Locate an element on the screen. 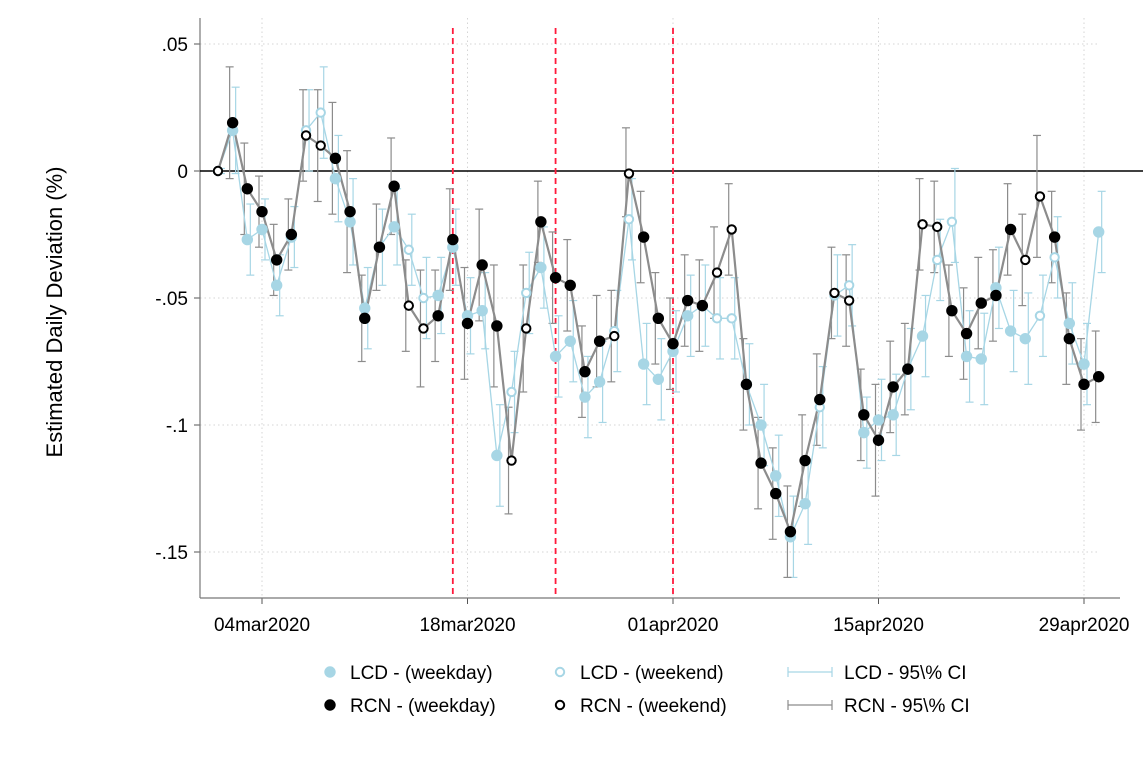  x-tick-label: 18mar2020 is located at coordinates (467, 625).